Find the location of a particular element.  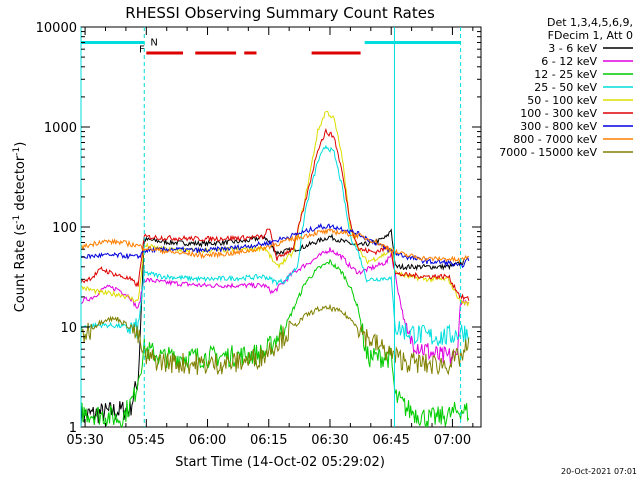

x-tick-label: 06:45 is located at coordinates (390, 440).